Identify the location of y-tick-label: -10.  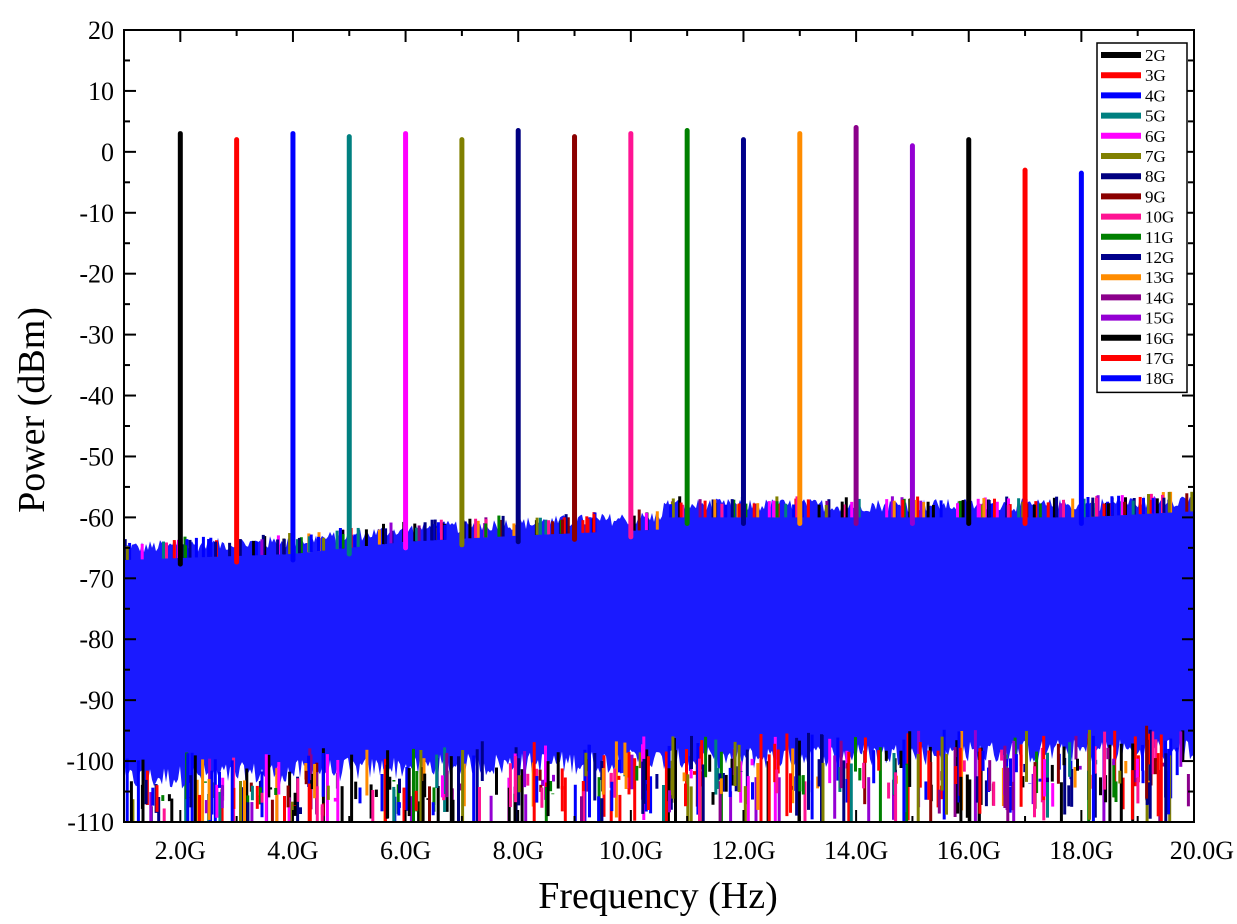
(96, 213).